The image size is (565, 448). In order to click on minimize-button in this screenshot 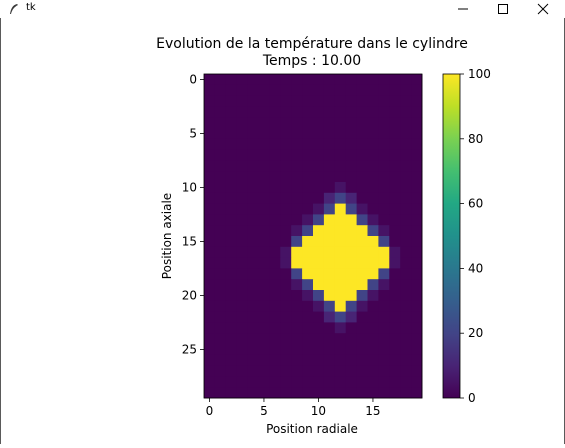, I will do `click(463, 9)`.